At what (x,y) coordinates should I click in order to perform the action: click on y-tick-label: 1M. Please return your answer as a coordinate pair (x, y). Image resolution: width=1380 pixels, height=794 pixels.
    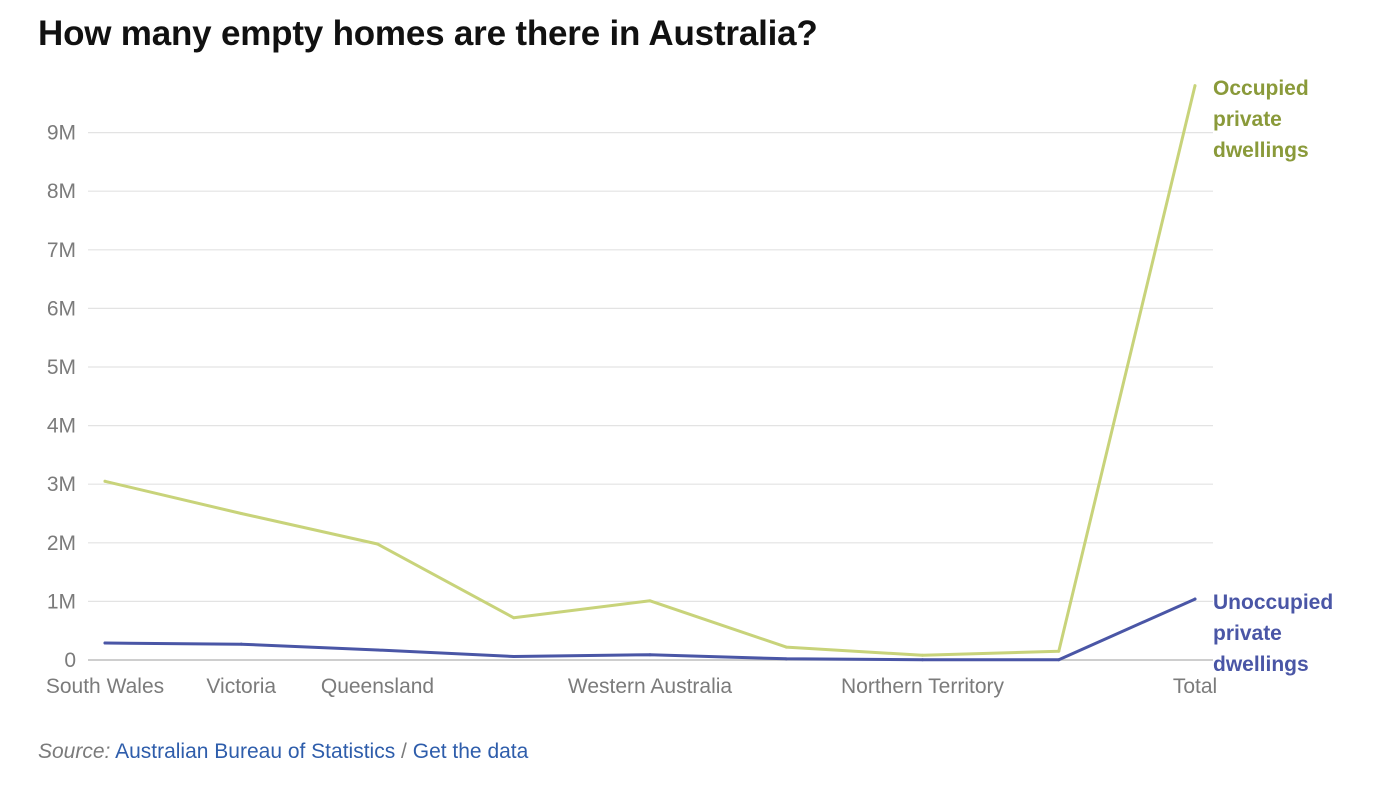
    Looking at the image, I should click on (61, 601).